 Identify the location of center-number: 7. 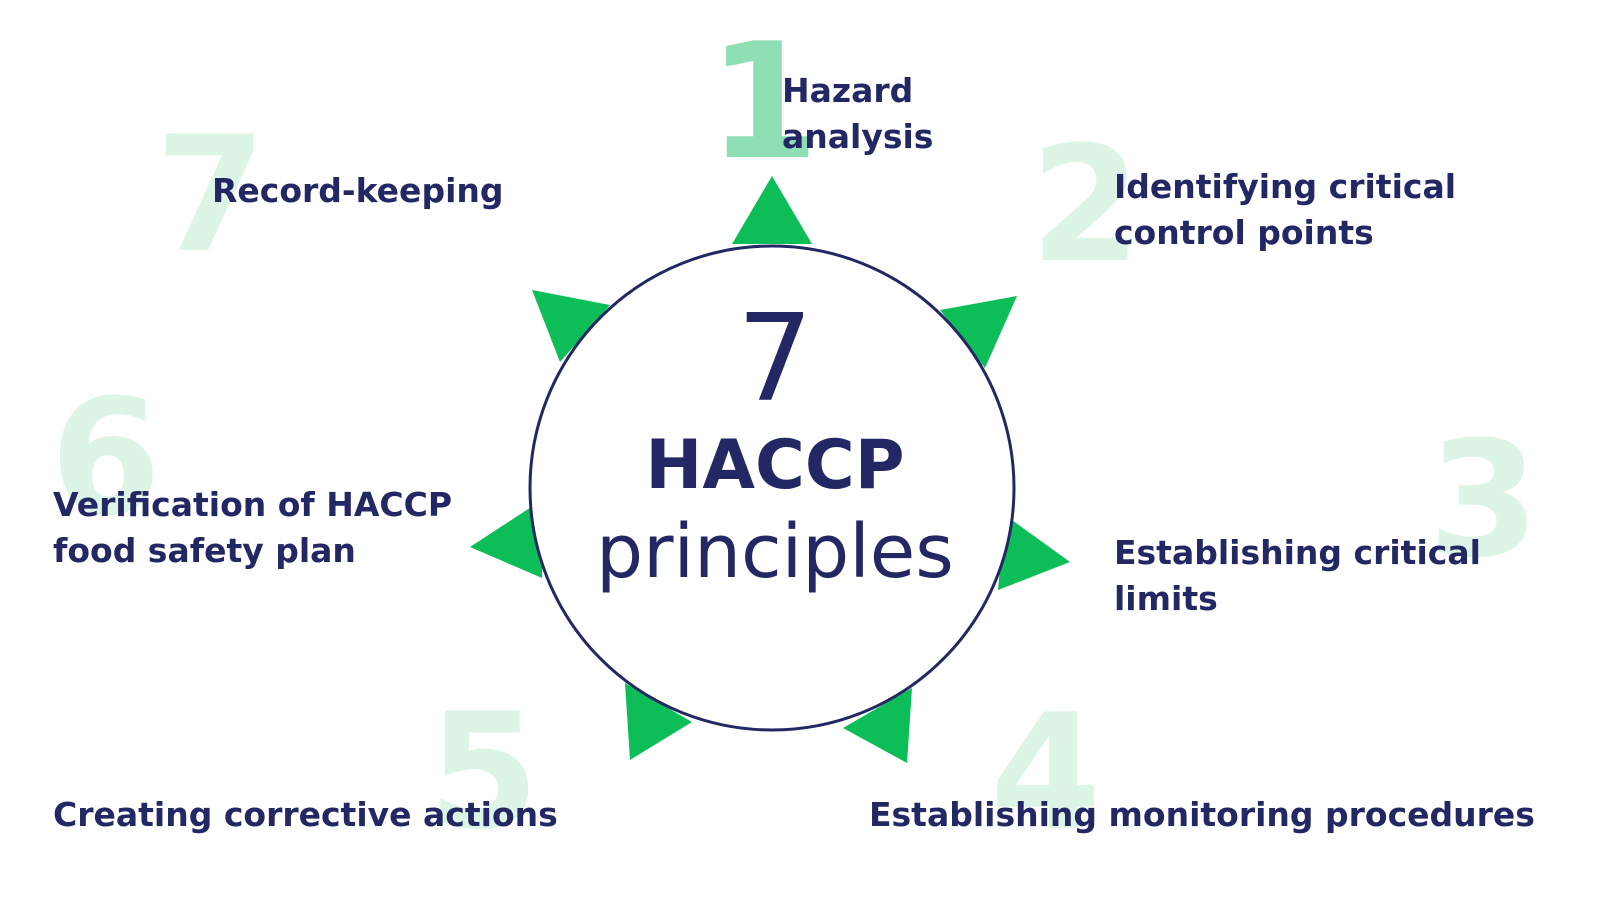
(775, 359).